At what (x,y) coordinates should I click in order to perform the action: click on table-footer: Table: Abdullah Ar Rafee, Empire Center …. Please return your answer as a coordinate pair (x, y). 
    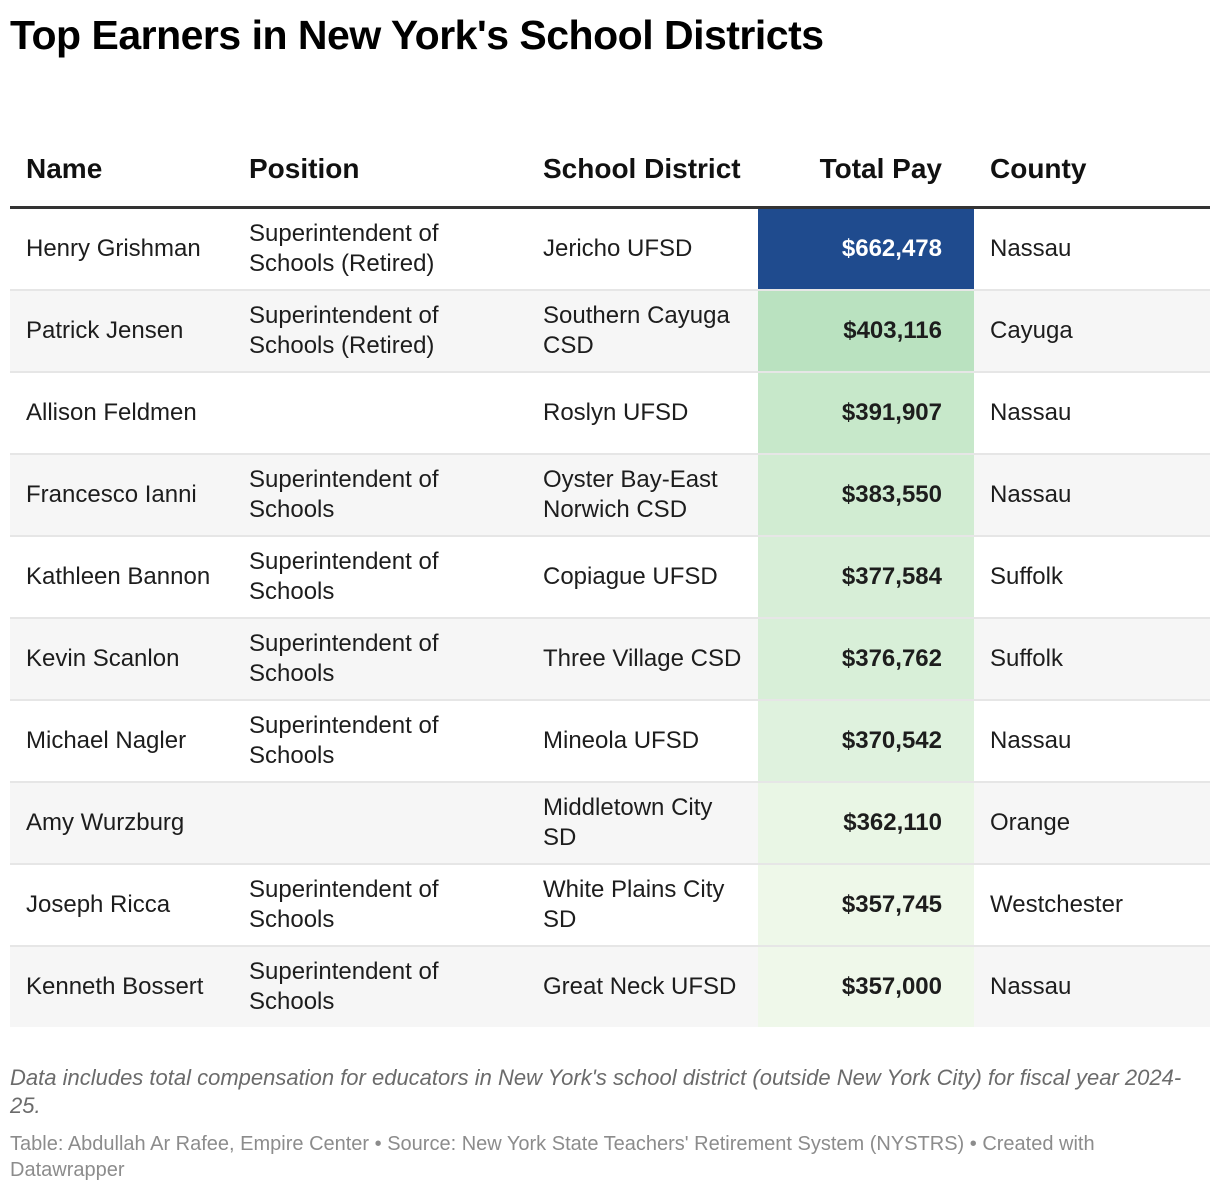
    Looking at the image, I should click on (552, 1157).